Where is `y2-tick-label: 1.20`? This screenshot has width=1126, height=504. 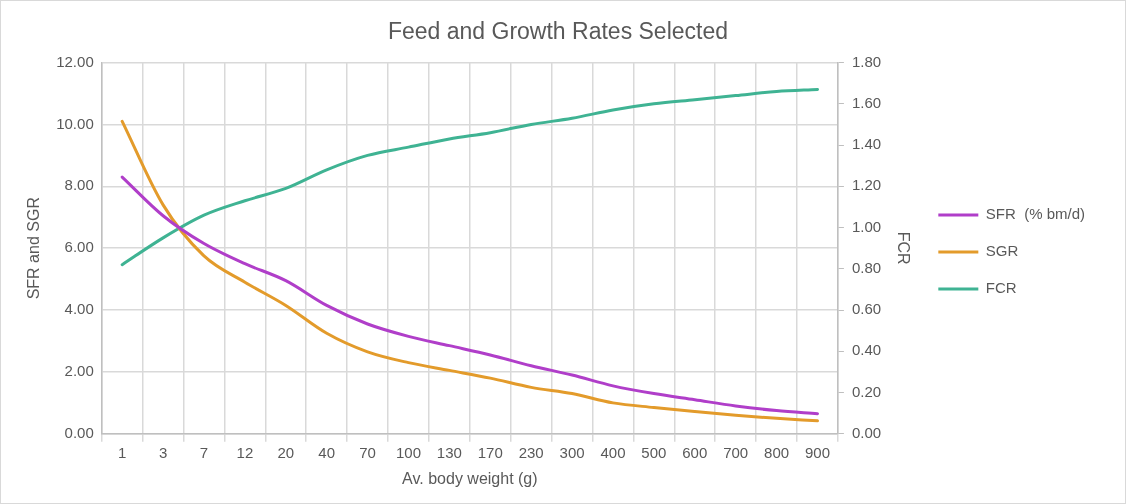
y2-tick-label: 1.20 is located at coordinates (866, 185).